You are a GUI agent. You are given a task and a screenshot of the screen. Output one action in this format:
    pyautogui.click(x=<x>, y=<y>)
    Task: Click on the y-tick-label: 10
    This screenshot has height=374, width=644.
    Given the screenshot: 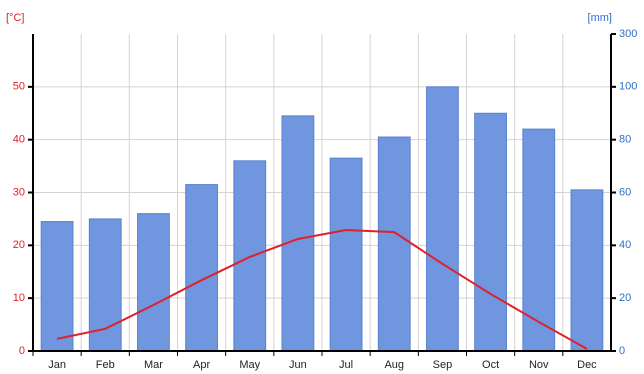 What is the action you would take?
    pyautogui.click(x=19, y=298)
    